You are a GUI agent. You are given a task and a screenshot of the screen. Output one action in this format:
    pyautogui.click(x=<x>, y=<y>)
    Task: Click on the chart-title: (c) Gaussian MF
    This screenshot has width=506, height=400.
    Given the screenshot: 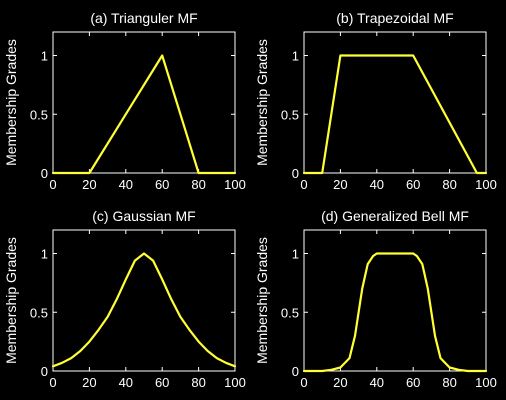 What is the action you would take?
    pyautogui.click(x=143, y=216)
    